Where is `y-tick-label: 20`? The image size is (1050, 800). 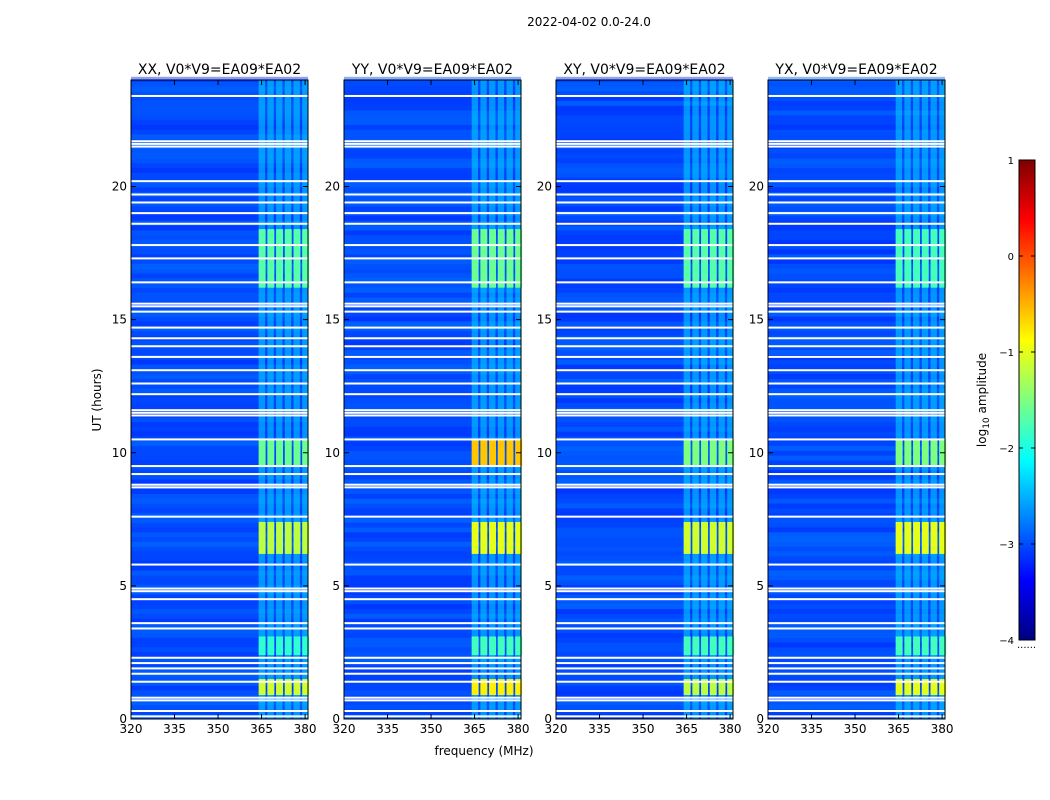
y-tick-label: 20 is located at coordinates (544, 187).